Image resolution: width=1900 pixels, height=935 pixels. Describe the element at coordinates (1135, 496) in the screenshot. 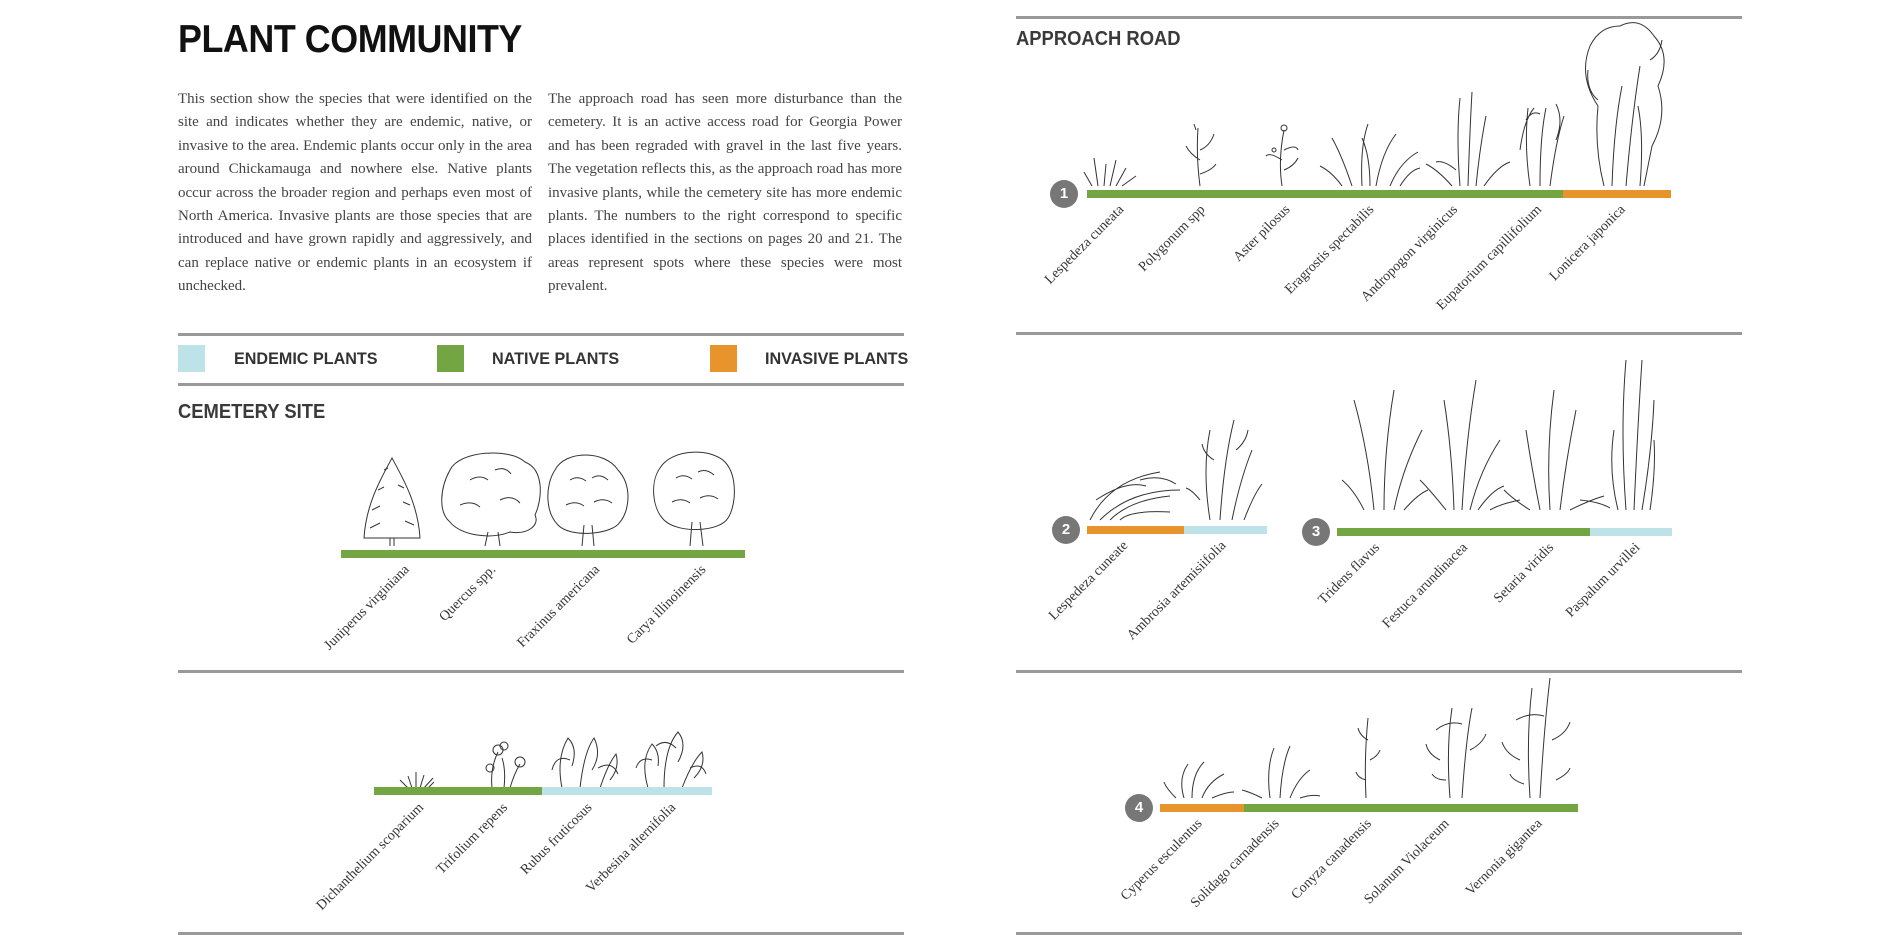

I see `lespedeza-cuneate-icon` at that location.